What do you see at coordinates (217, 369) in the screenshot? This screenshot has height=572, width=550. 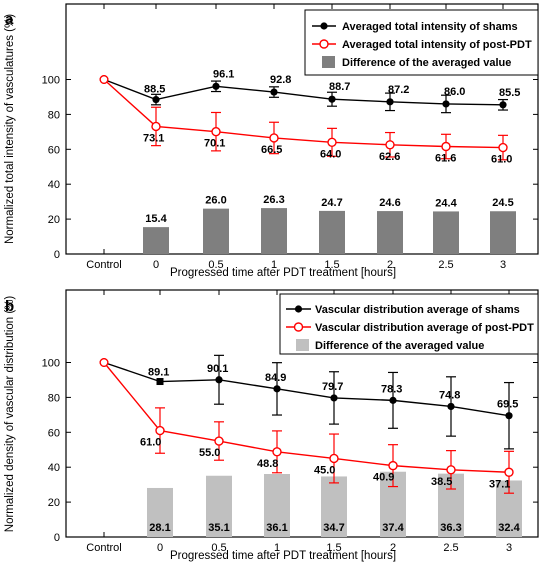 I see `sham-value-label: 90.1` at bounding box center [217, 369].